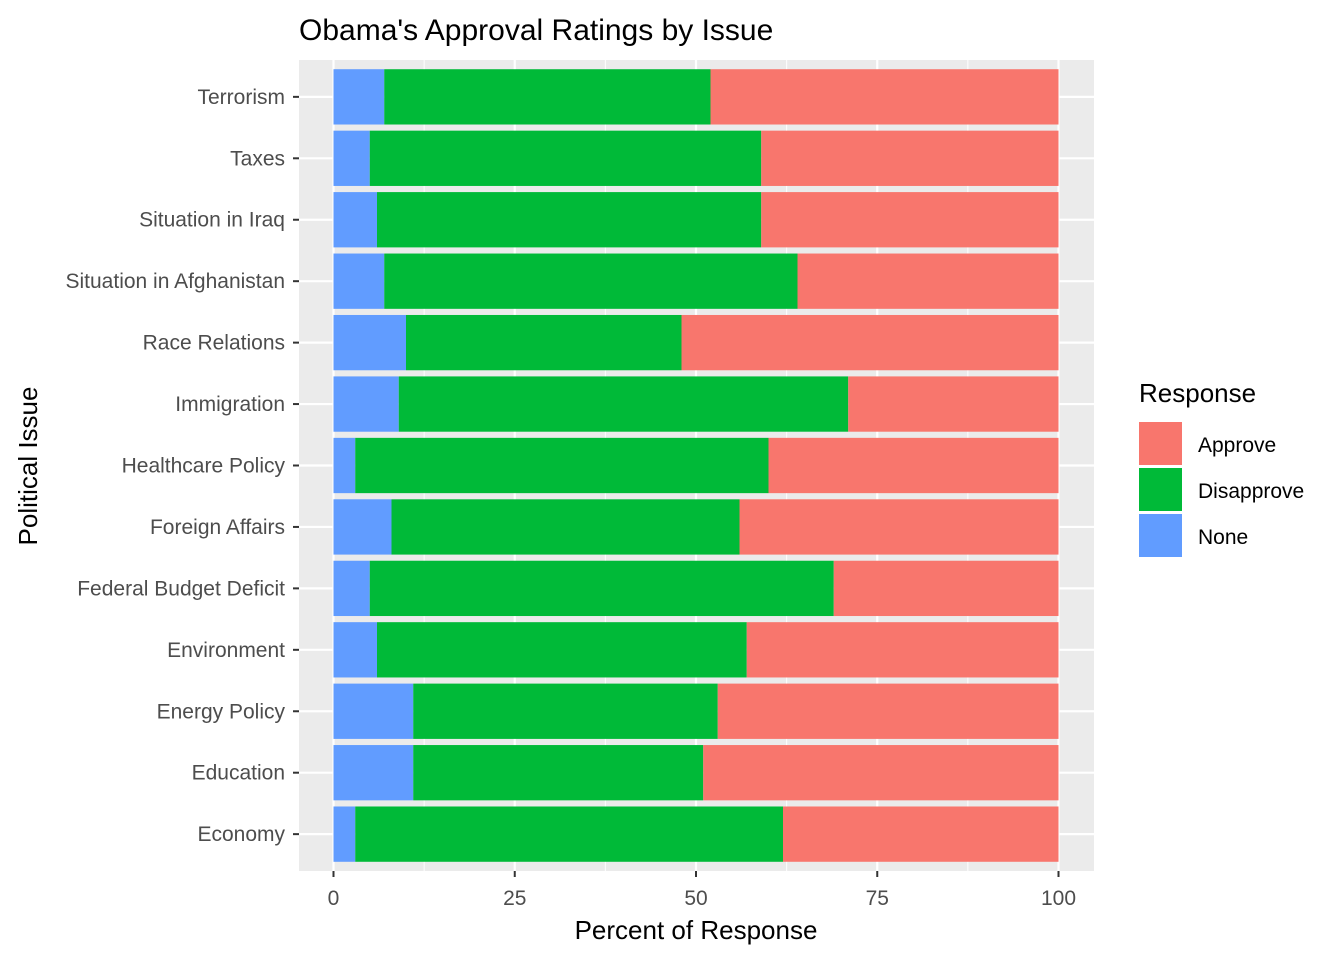  What do you see at coordinates (374, 711) in the screenshot?
I see `bar-energy-policy-none` at bounding box center [374, 711].